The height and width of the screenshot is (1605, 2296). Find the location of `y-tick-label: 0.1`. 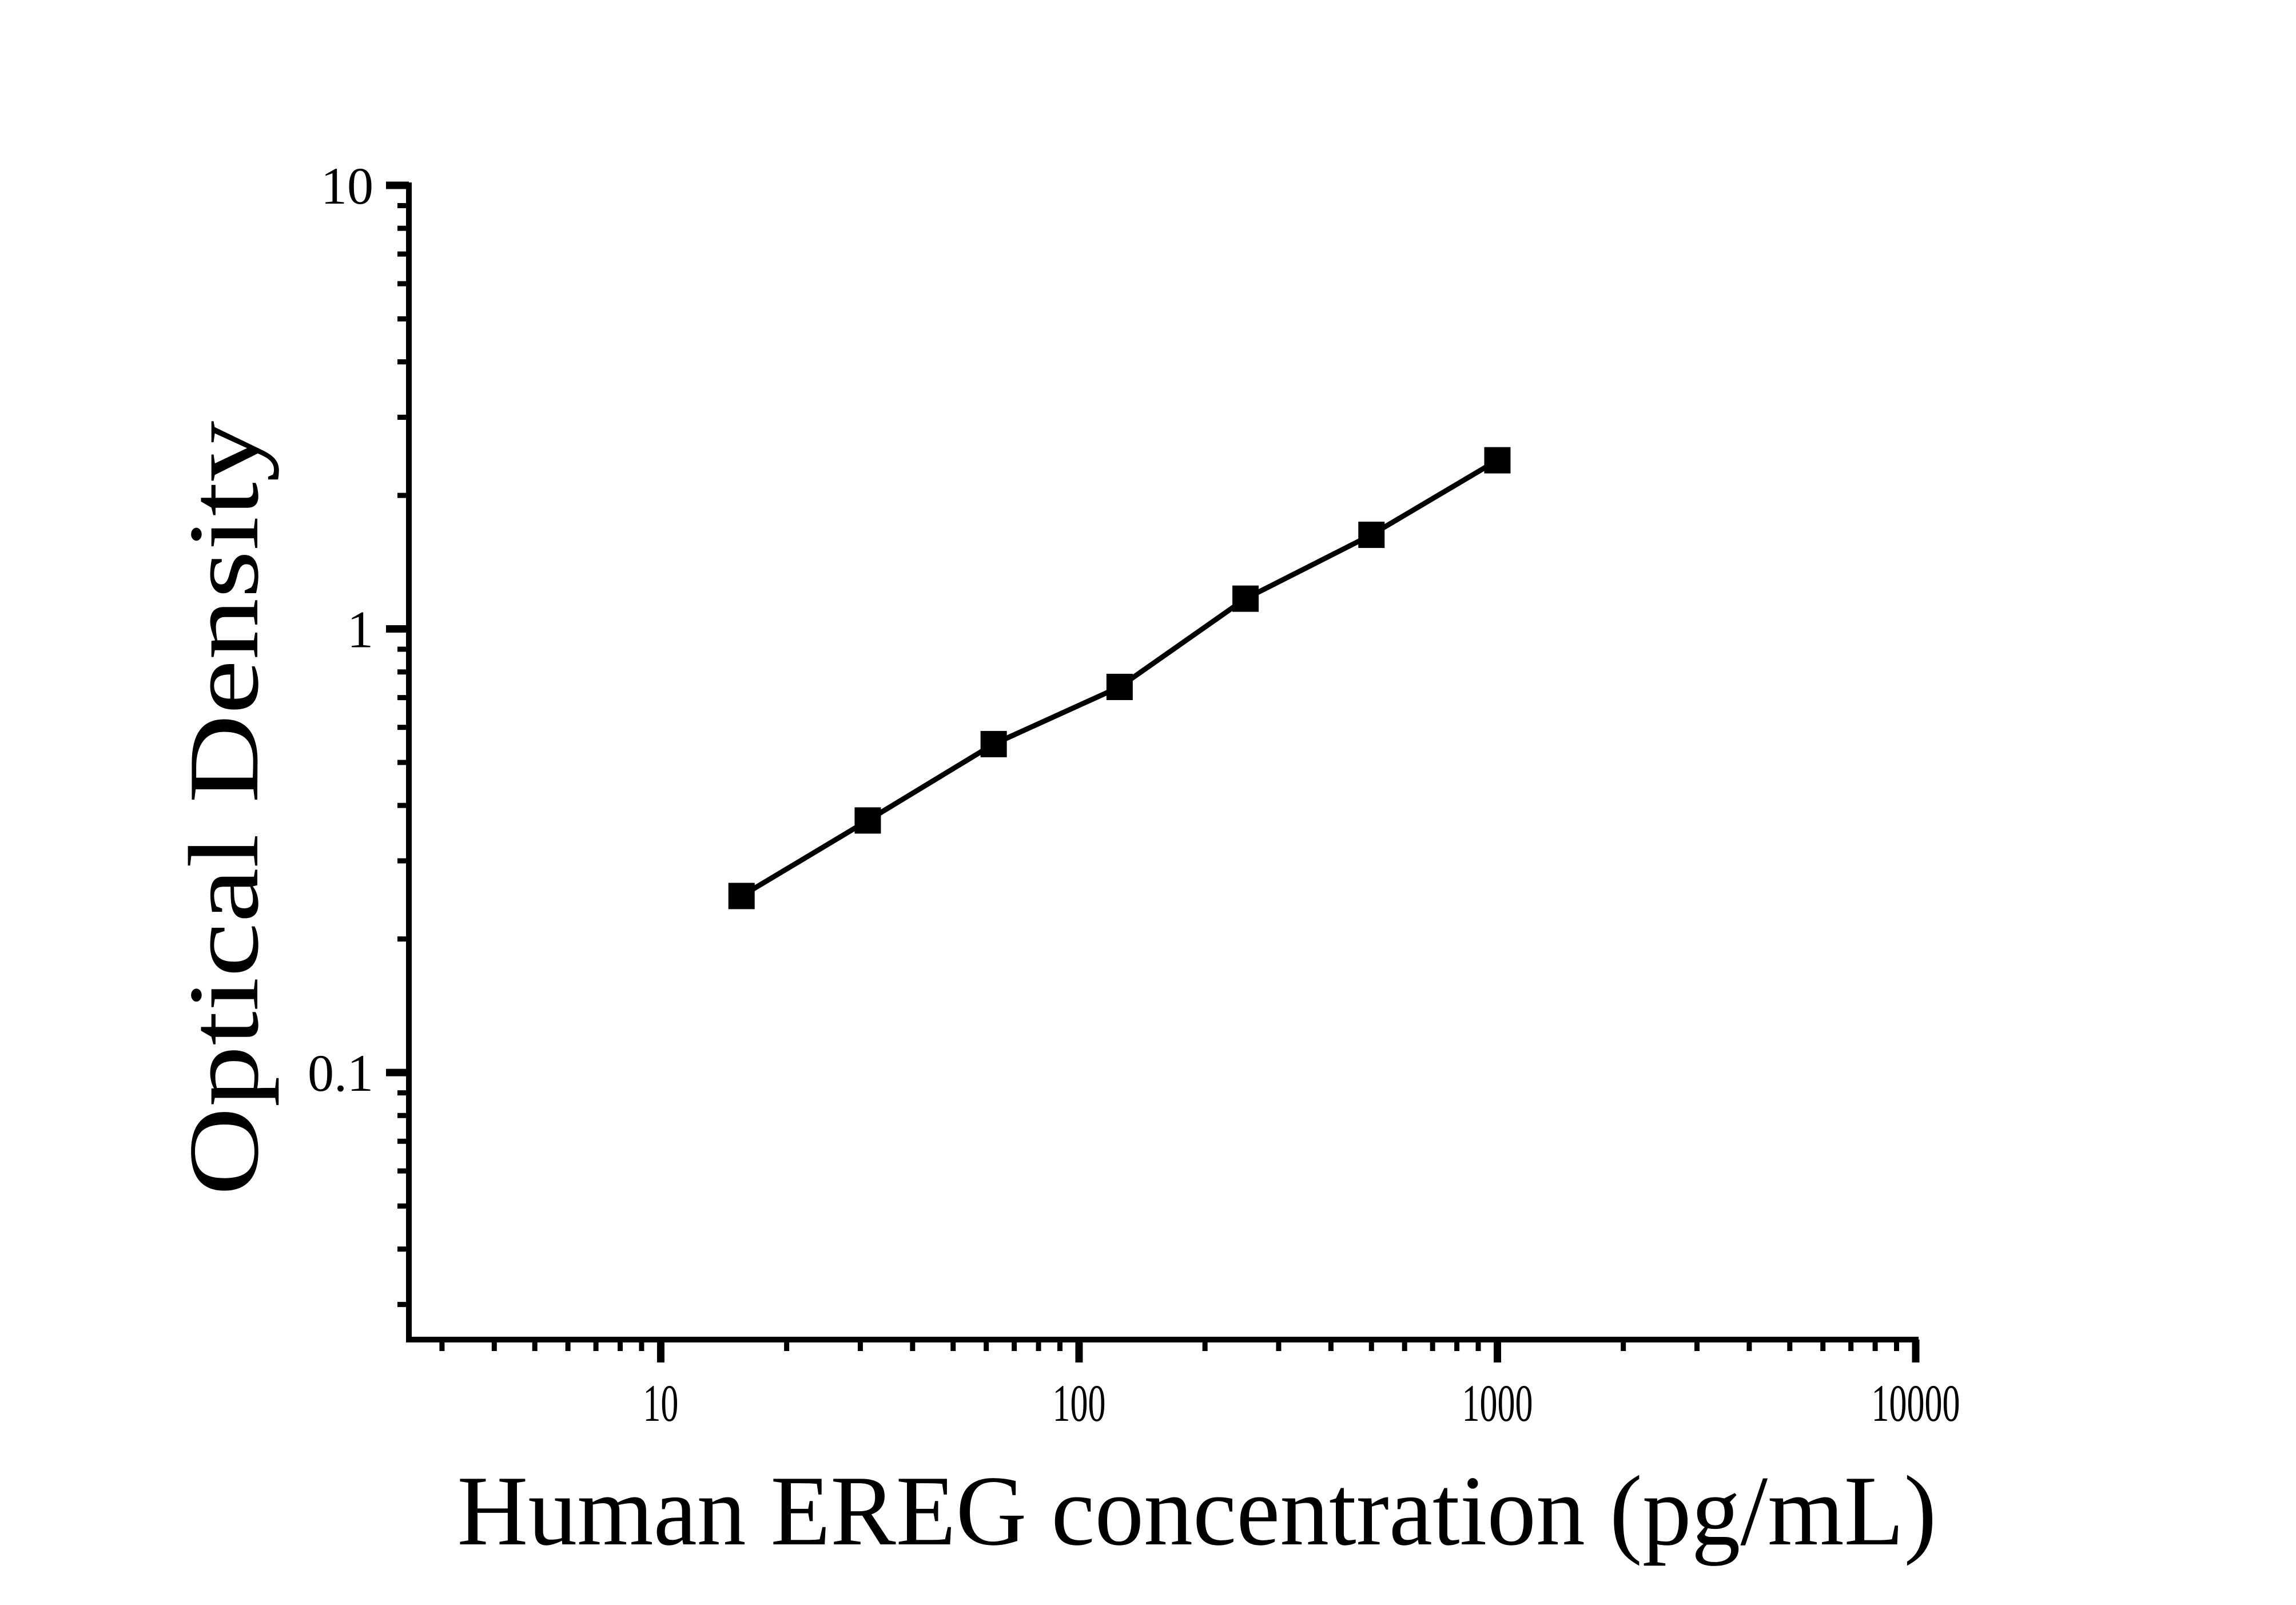

y-tick-label: 0.1 is located at coordinates (340, 1073).